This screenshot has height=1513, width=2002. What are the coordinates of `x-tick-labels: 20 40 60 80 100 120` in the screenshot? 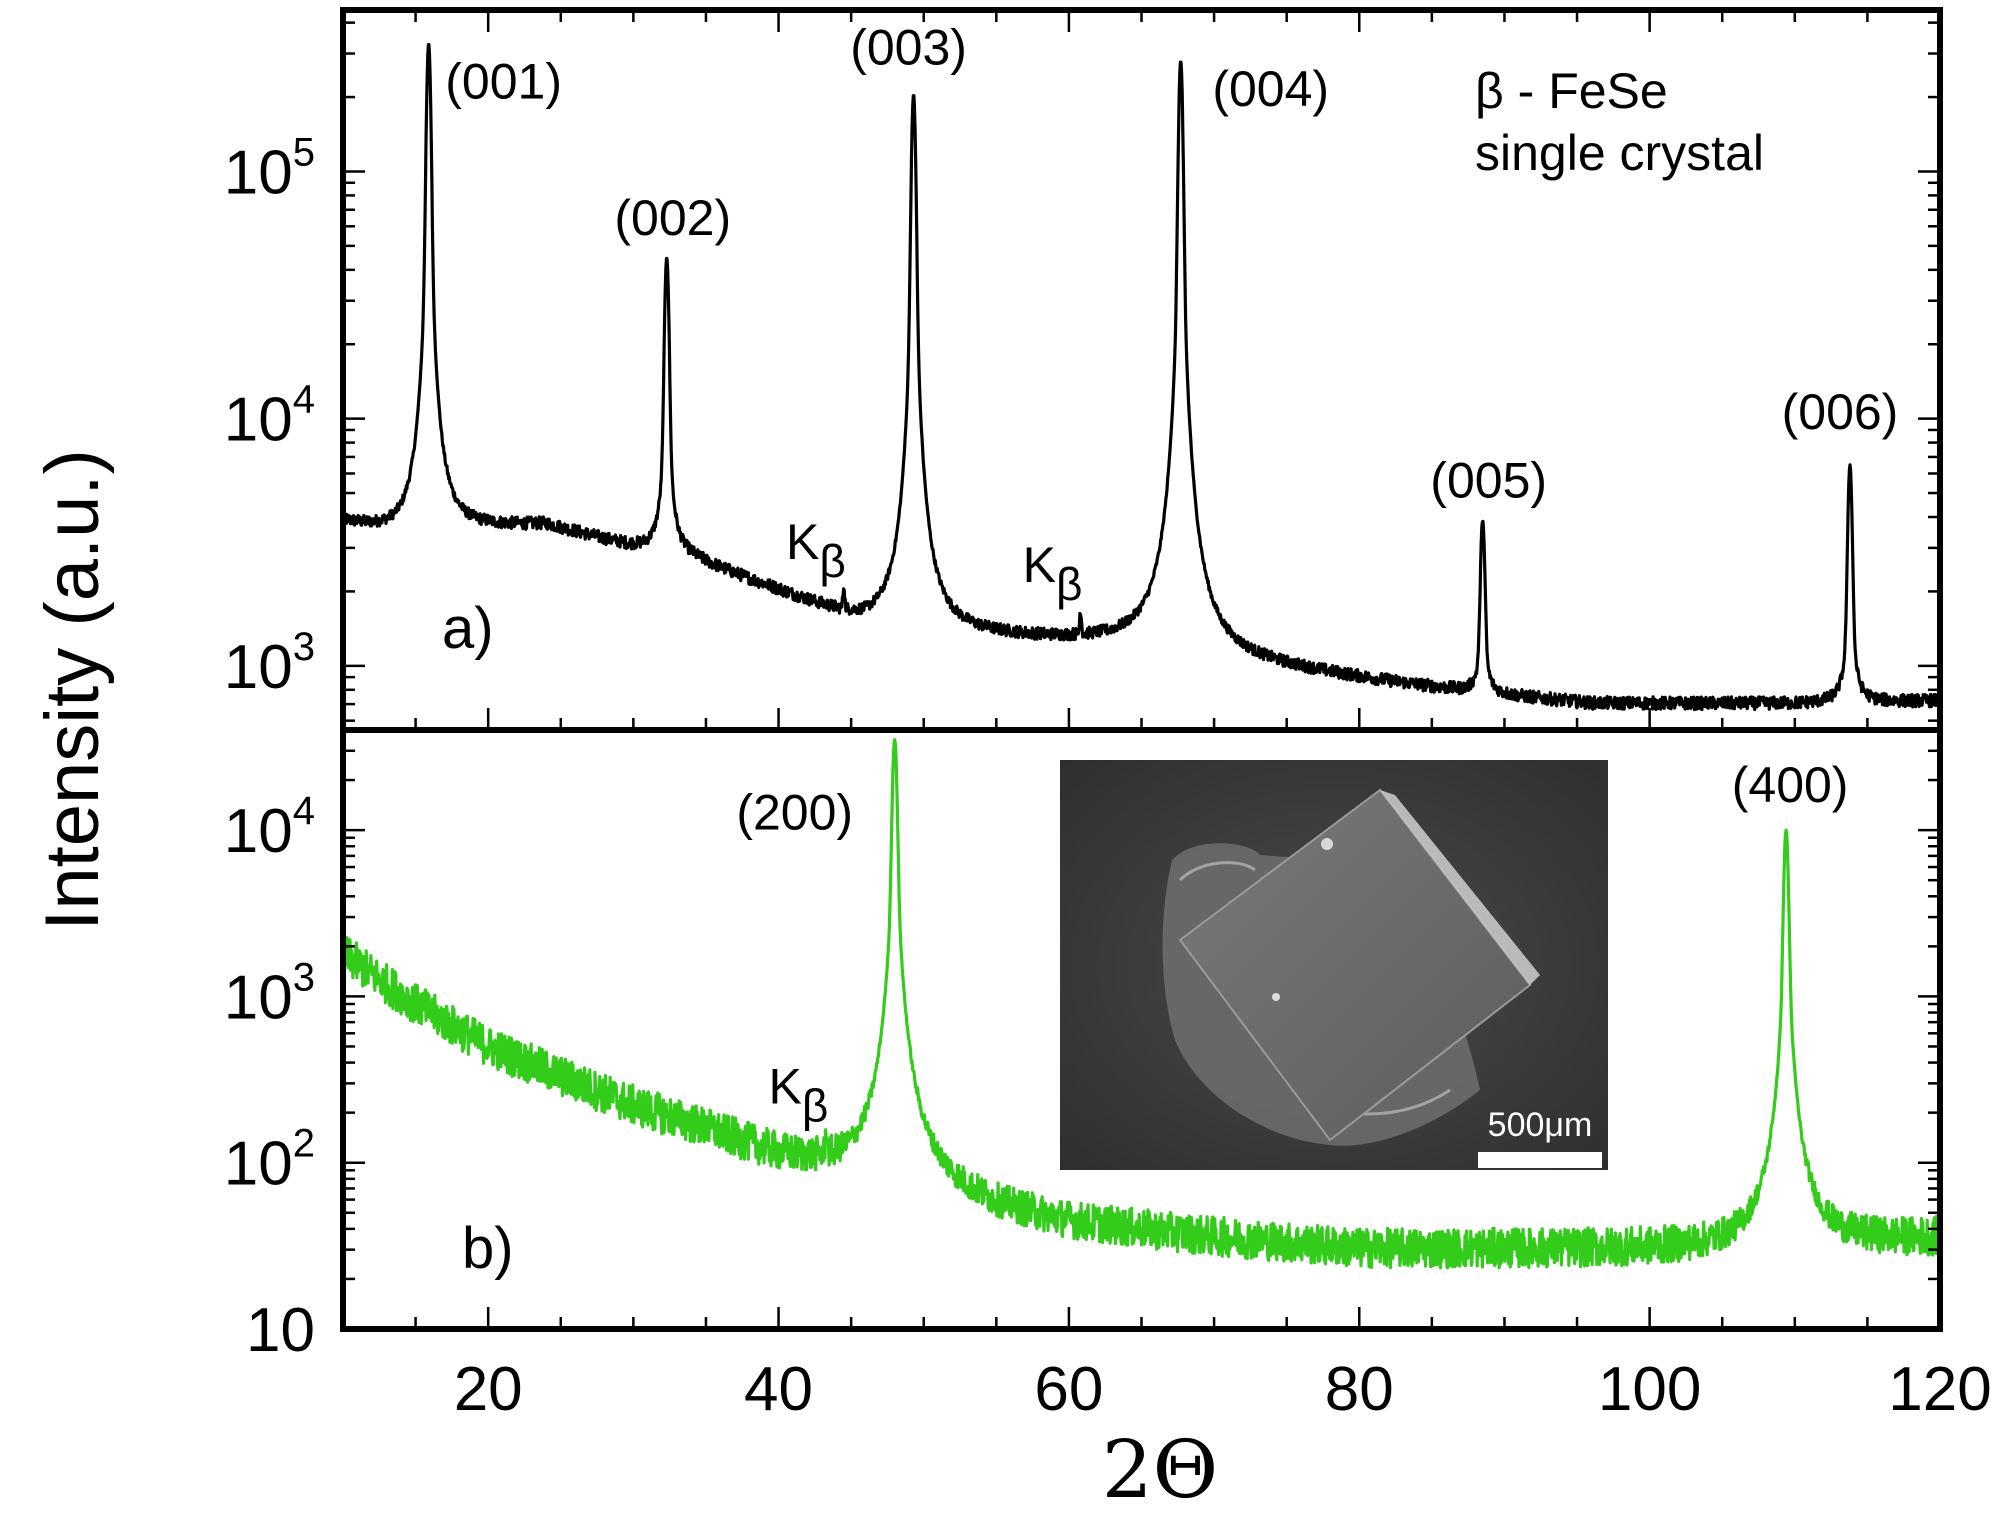 It's located at (1223, 1389).